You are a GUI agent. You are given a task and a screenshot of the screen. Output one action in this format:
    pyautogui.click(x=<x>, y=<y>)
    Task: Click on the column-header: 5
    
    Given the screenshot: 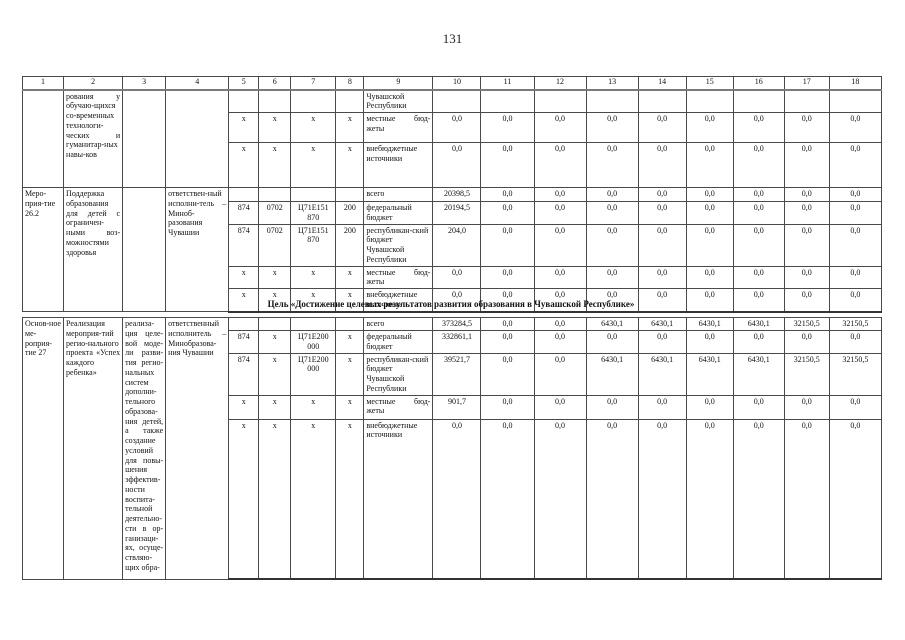 What is the action you would take?
    pyautogui.click(x=244, y=83)
    